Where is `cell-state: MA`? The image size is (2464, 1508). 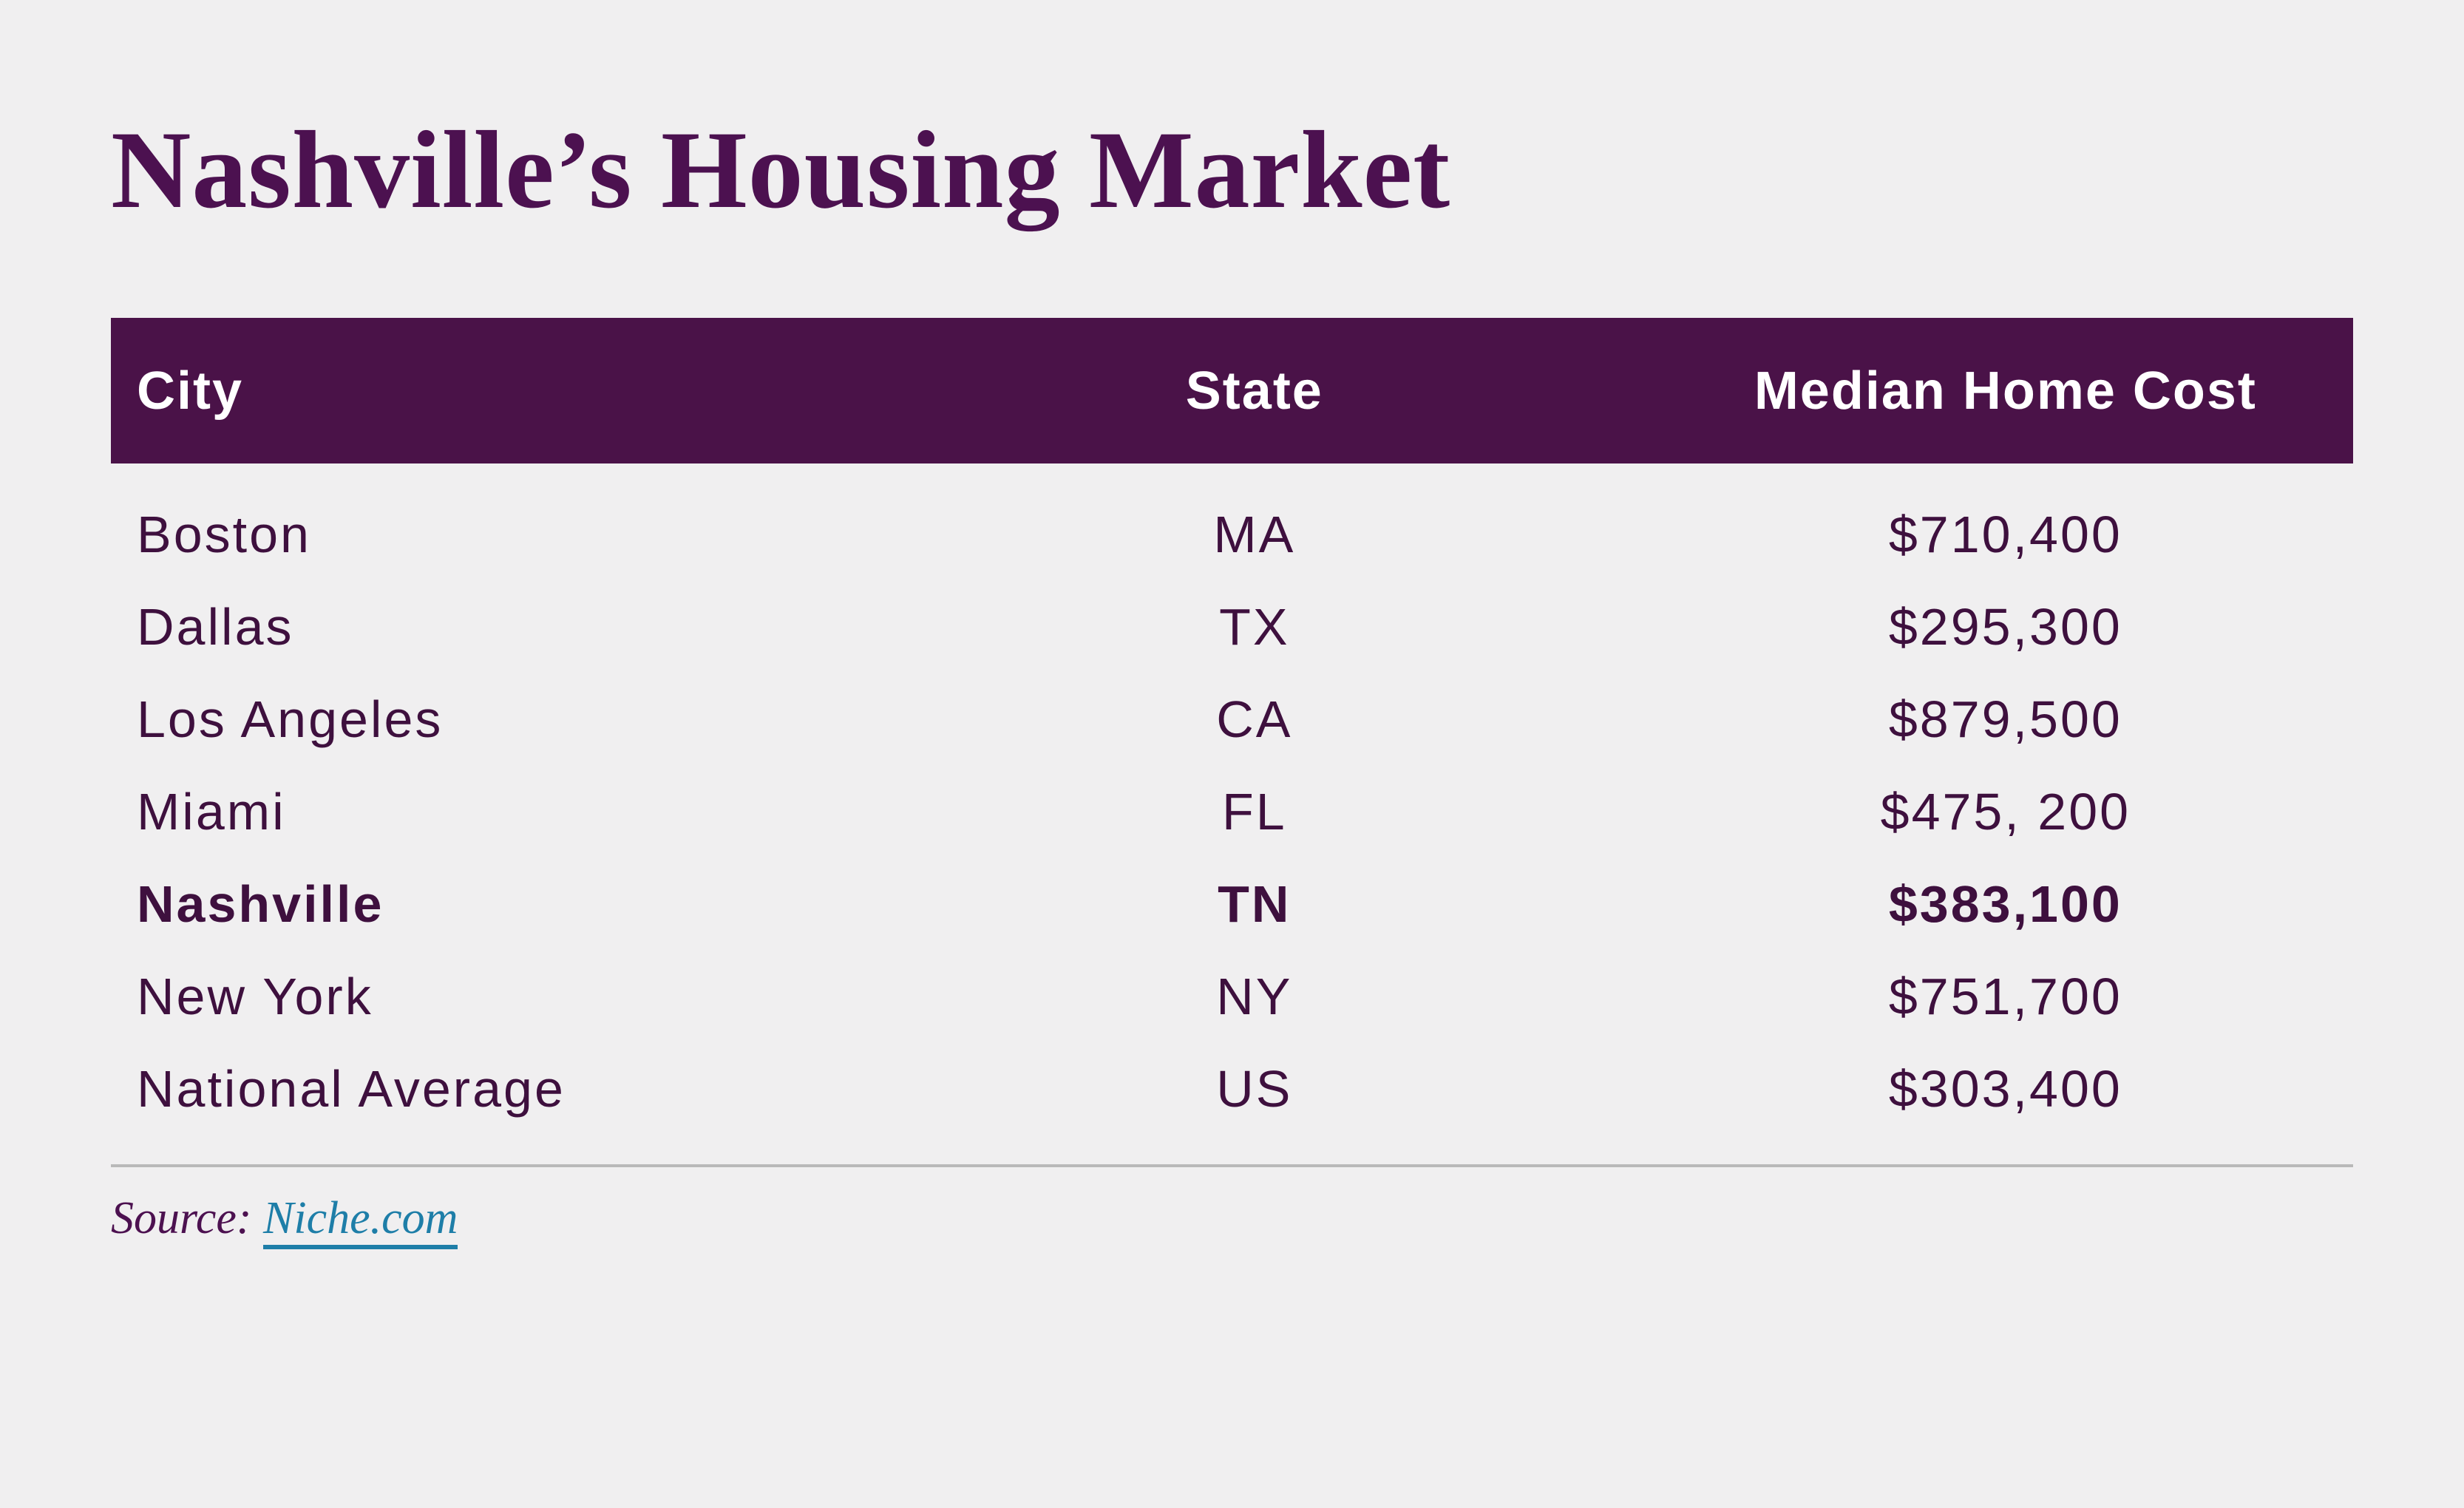
cell-state: MA is located at coordinates (1254, 534).